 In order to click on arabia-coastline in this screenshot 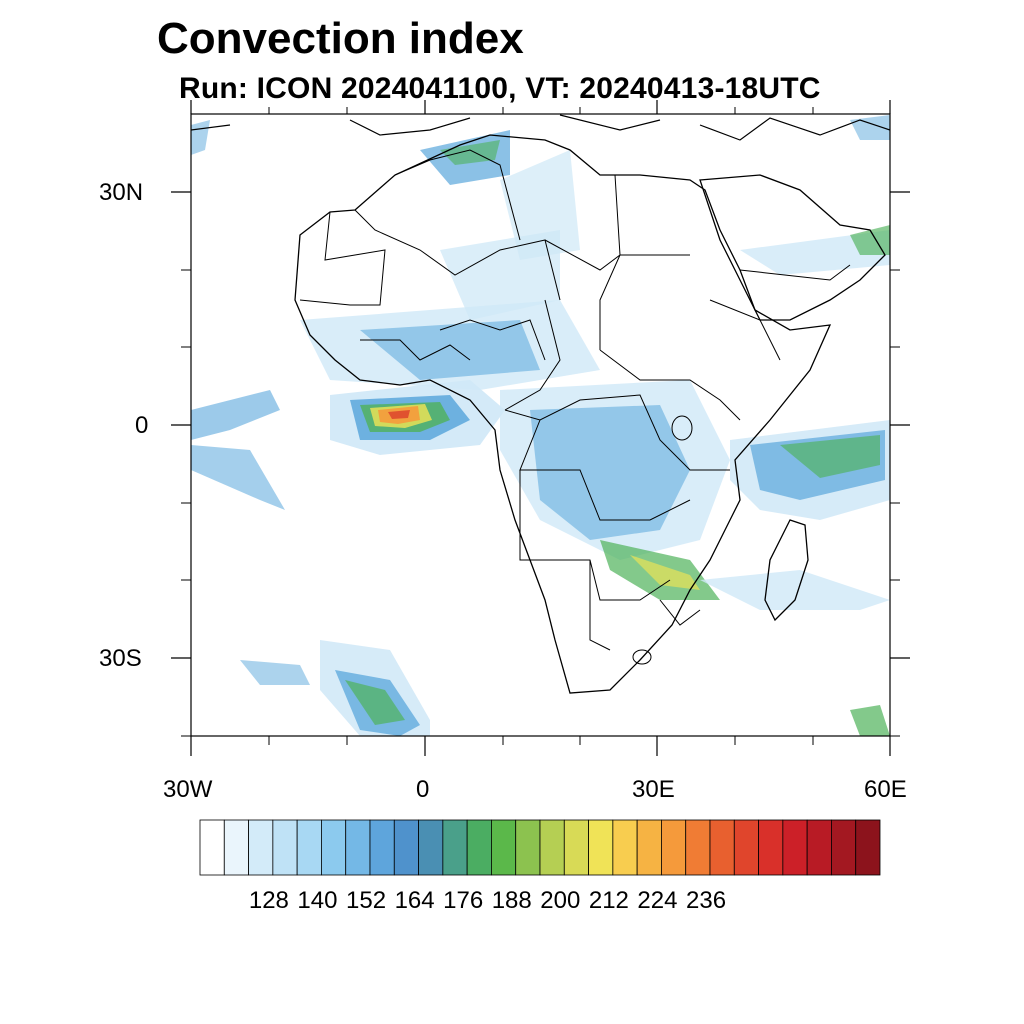, I will do `click(792, 247)`.